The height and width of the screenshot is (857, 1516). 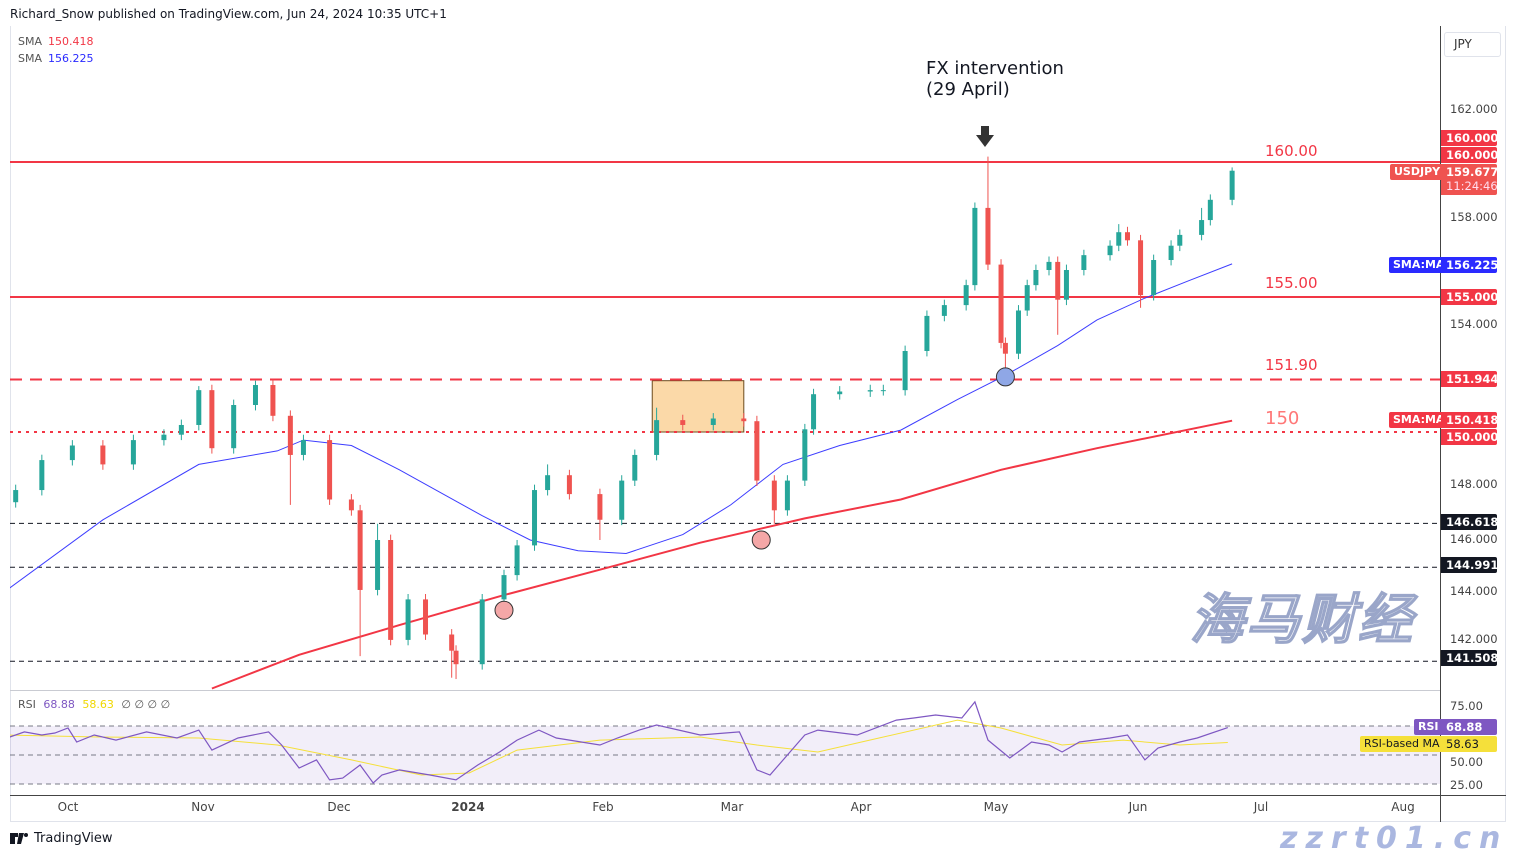 What do you see at coordinates (1474, 484) in the screenshot?
I see `y-tick: 148.000` at bounding box center [1474, 484].